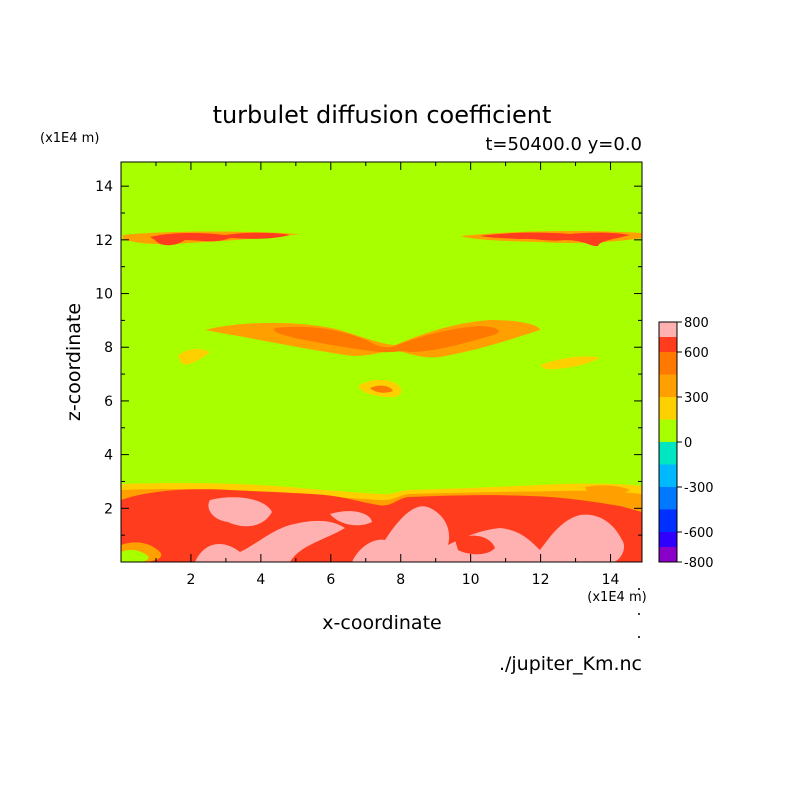  Describe the element at coordinates (190, 580) in the screenshot. I see `x-tick-label: 2` at that location.